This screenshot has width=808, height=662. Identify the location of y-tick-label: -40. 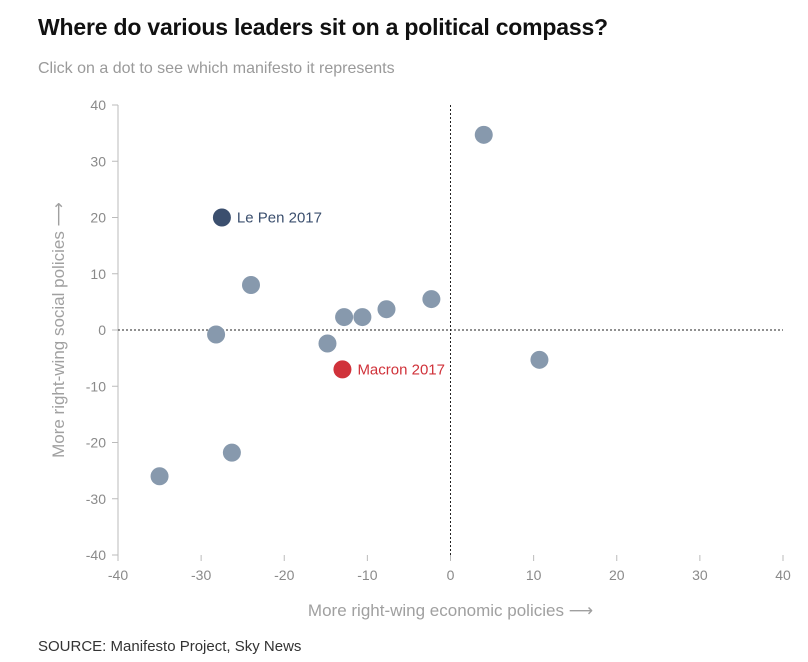
(96, 555).